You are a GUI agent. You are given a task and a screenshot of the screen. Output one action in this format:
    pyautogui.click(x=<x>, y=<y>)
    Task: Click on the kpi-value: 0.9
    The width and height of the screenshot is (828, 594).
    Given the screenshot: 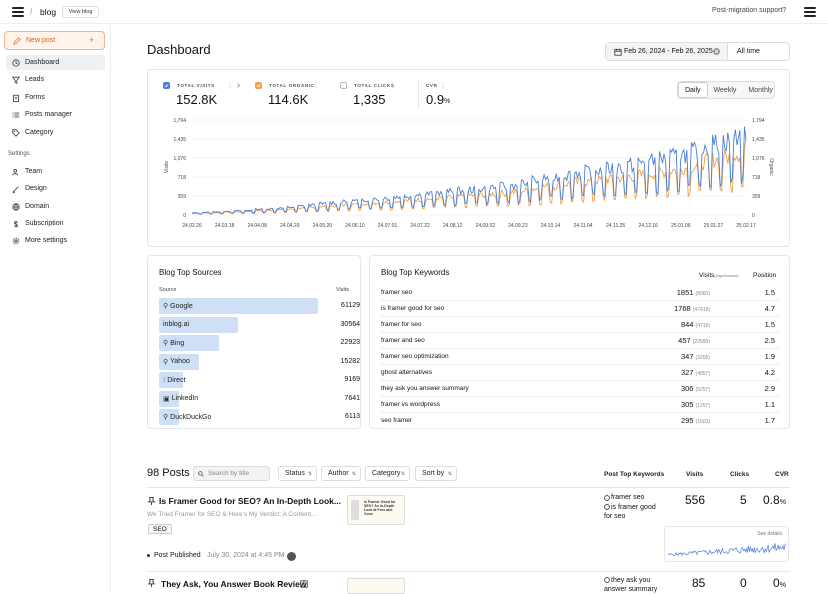 What is the action you would take?
    pyautogui.click(x=435, y=99)
    